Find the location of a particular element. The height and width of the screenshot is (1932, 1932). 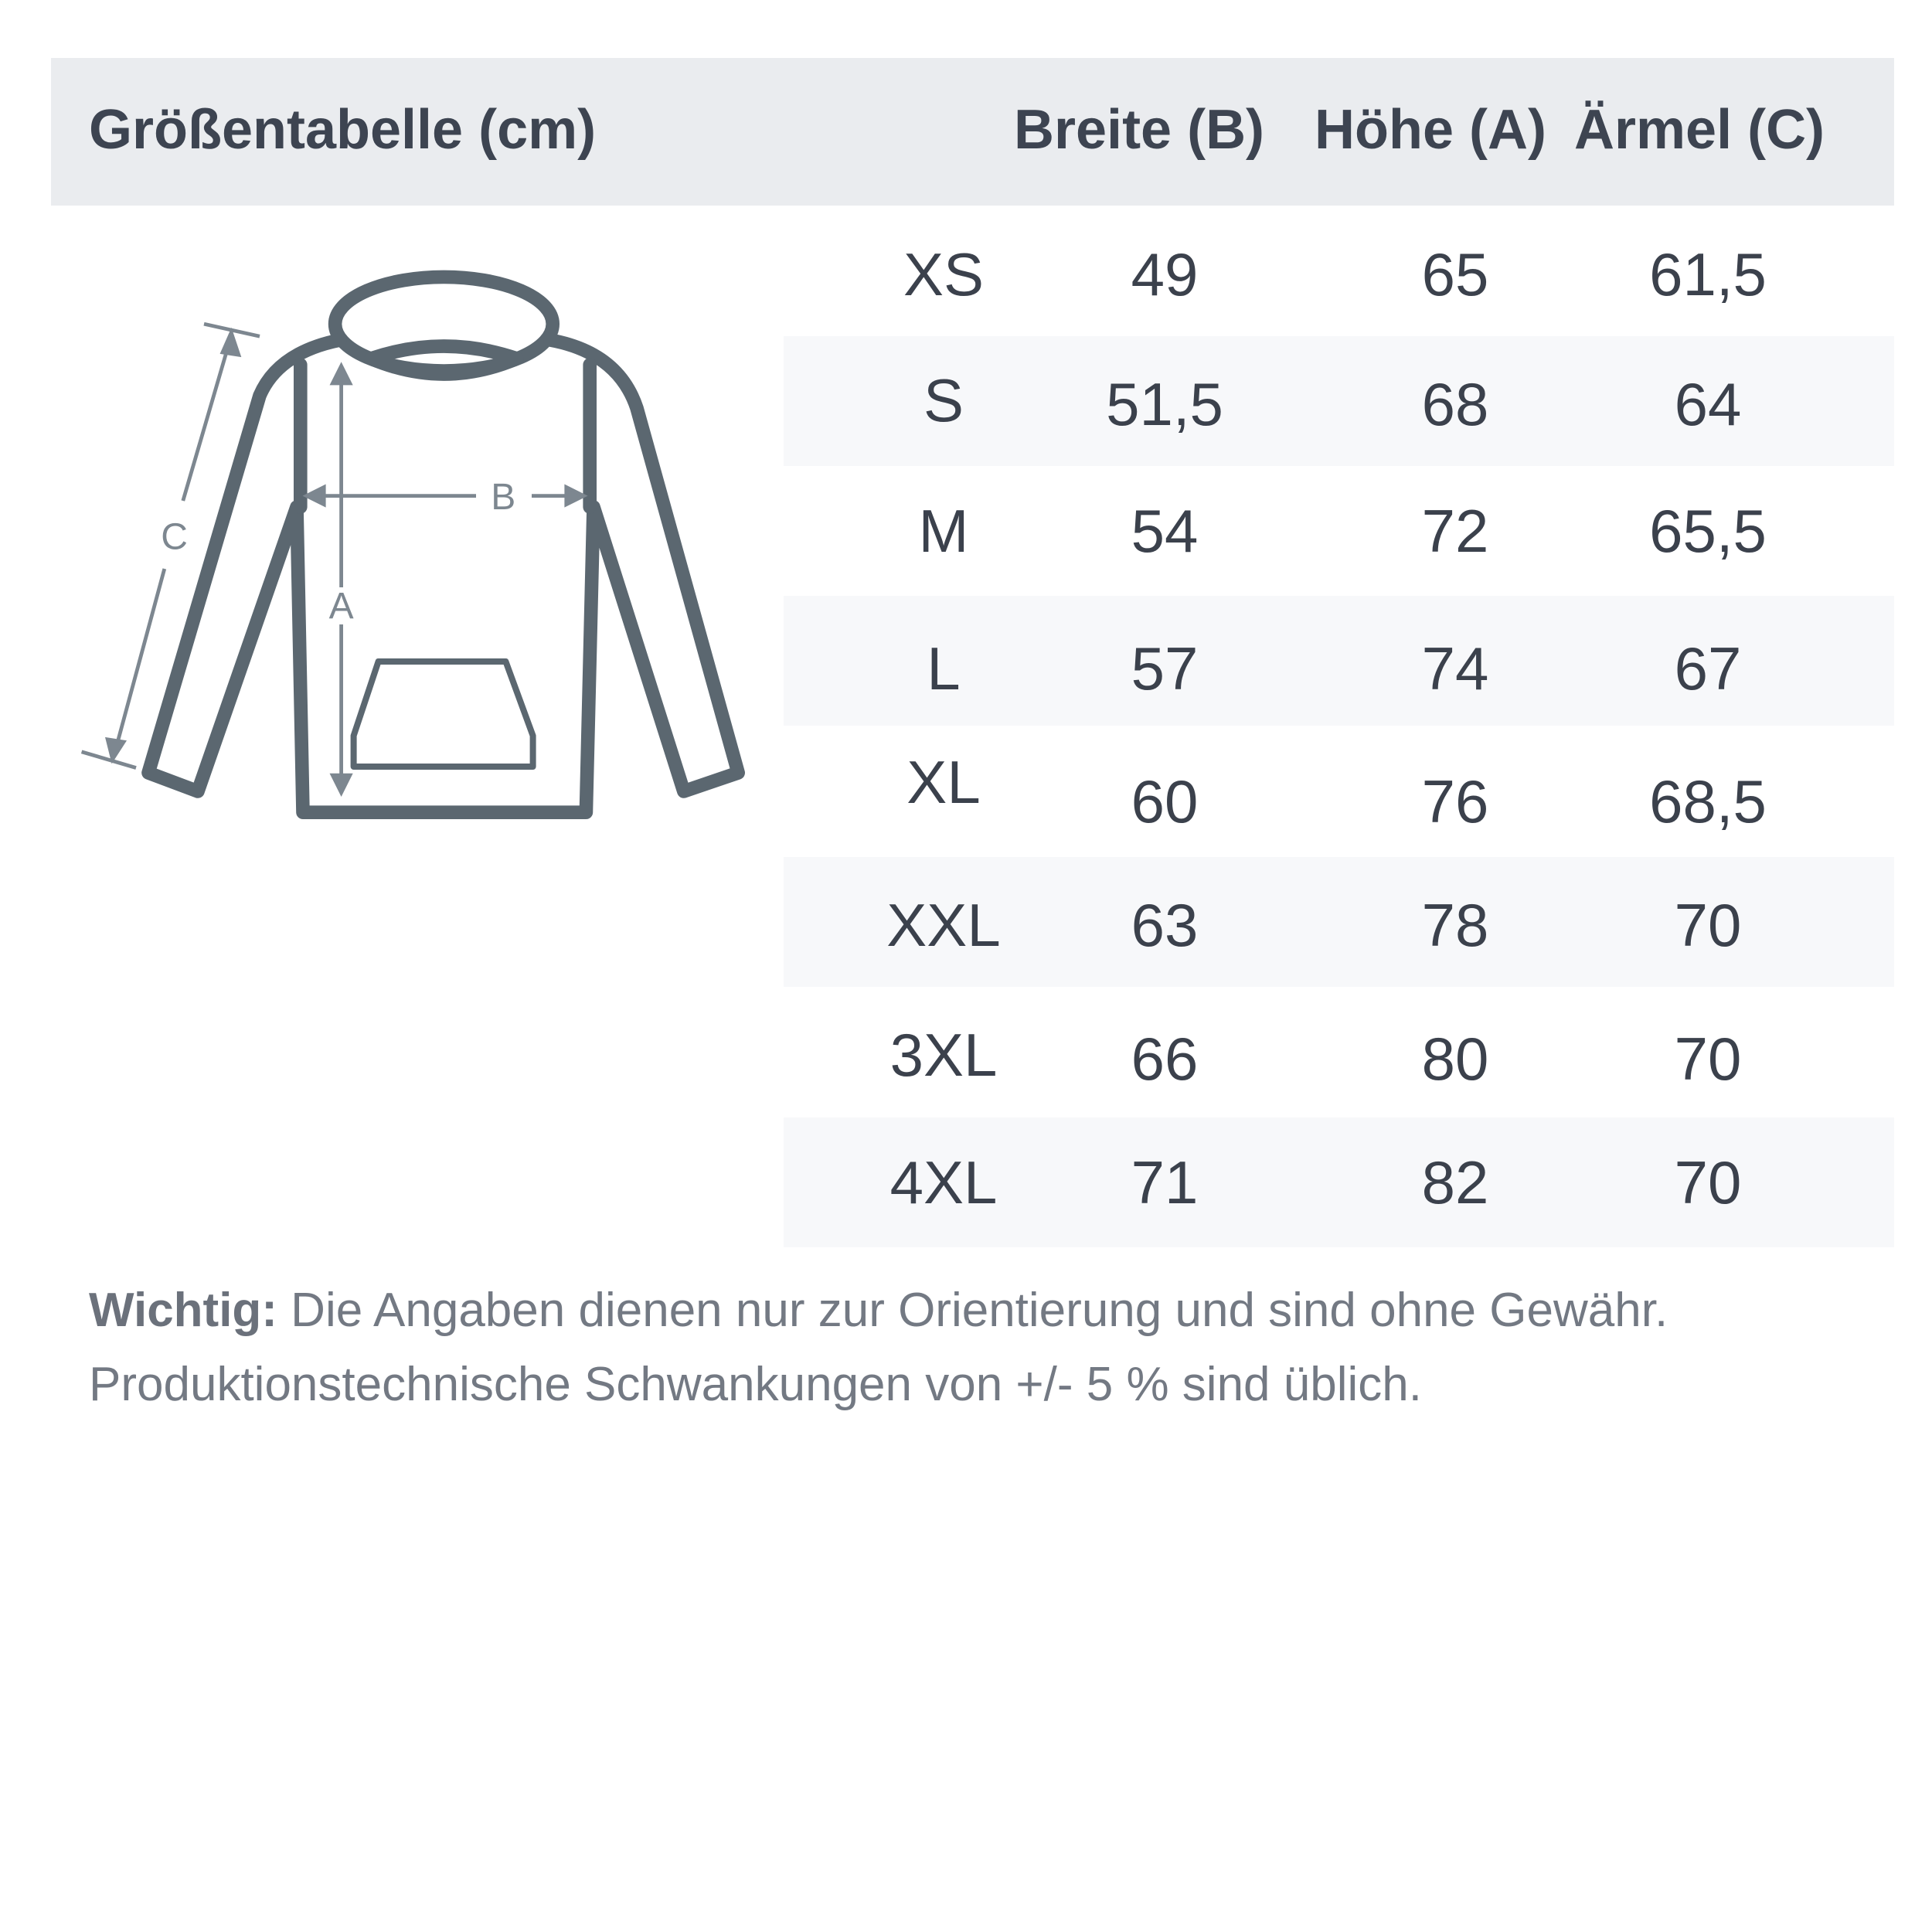

cell-a: 78 is located at coordinates (1455, 925).